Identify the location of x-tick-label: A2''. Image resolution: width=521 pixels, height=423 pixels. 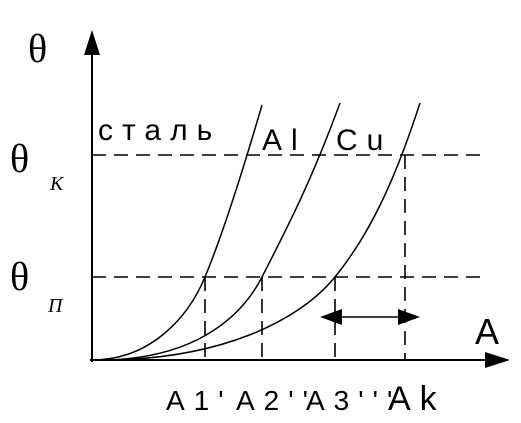
(276, 400).